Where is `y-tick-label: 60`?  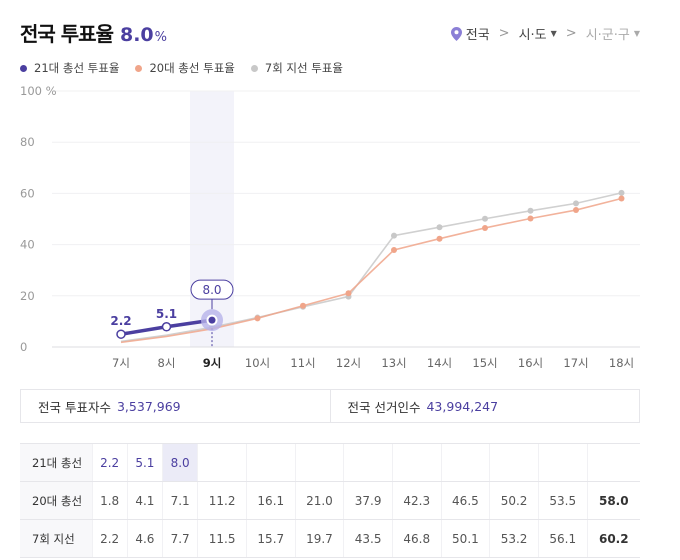 y-tick-label: 60 is located at coordinates (27, 193).